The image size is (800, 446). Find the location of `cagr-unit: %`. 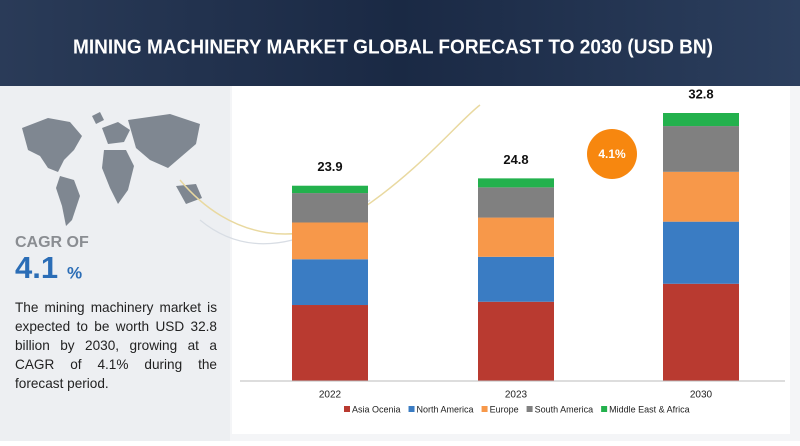

cagr-unit: % is located at coordinates (74, 272).